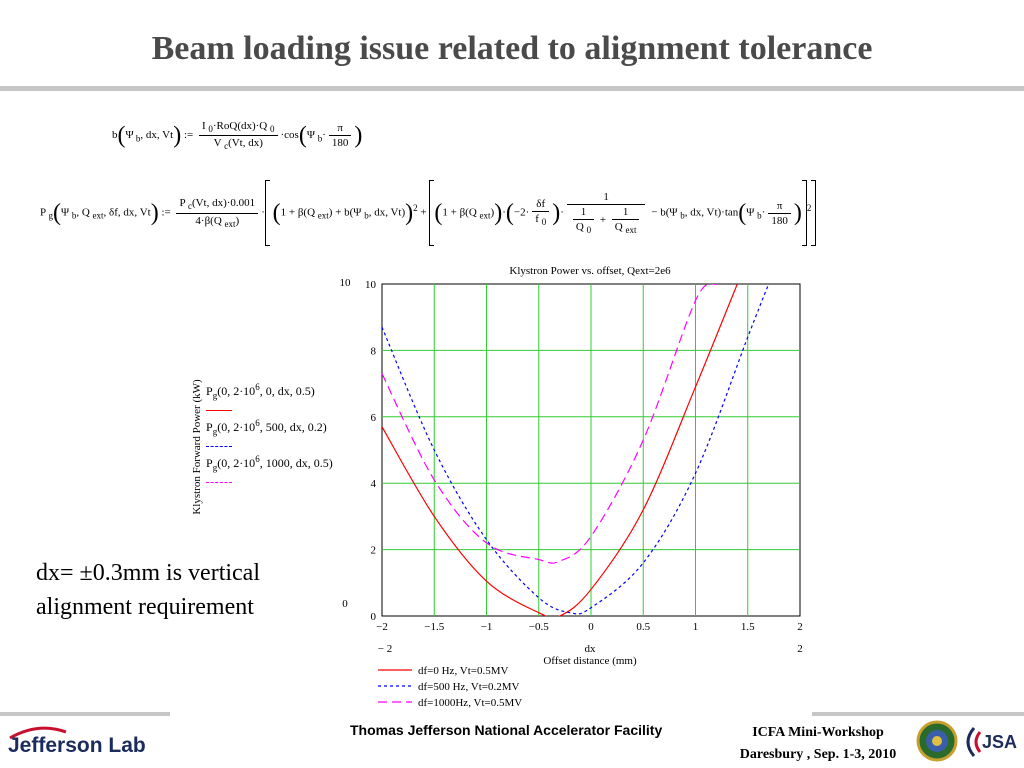  I want to click on key-3-swatch, so click(219, 482).